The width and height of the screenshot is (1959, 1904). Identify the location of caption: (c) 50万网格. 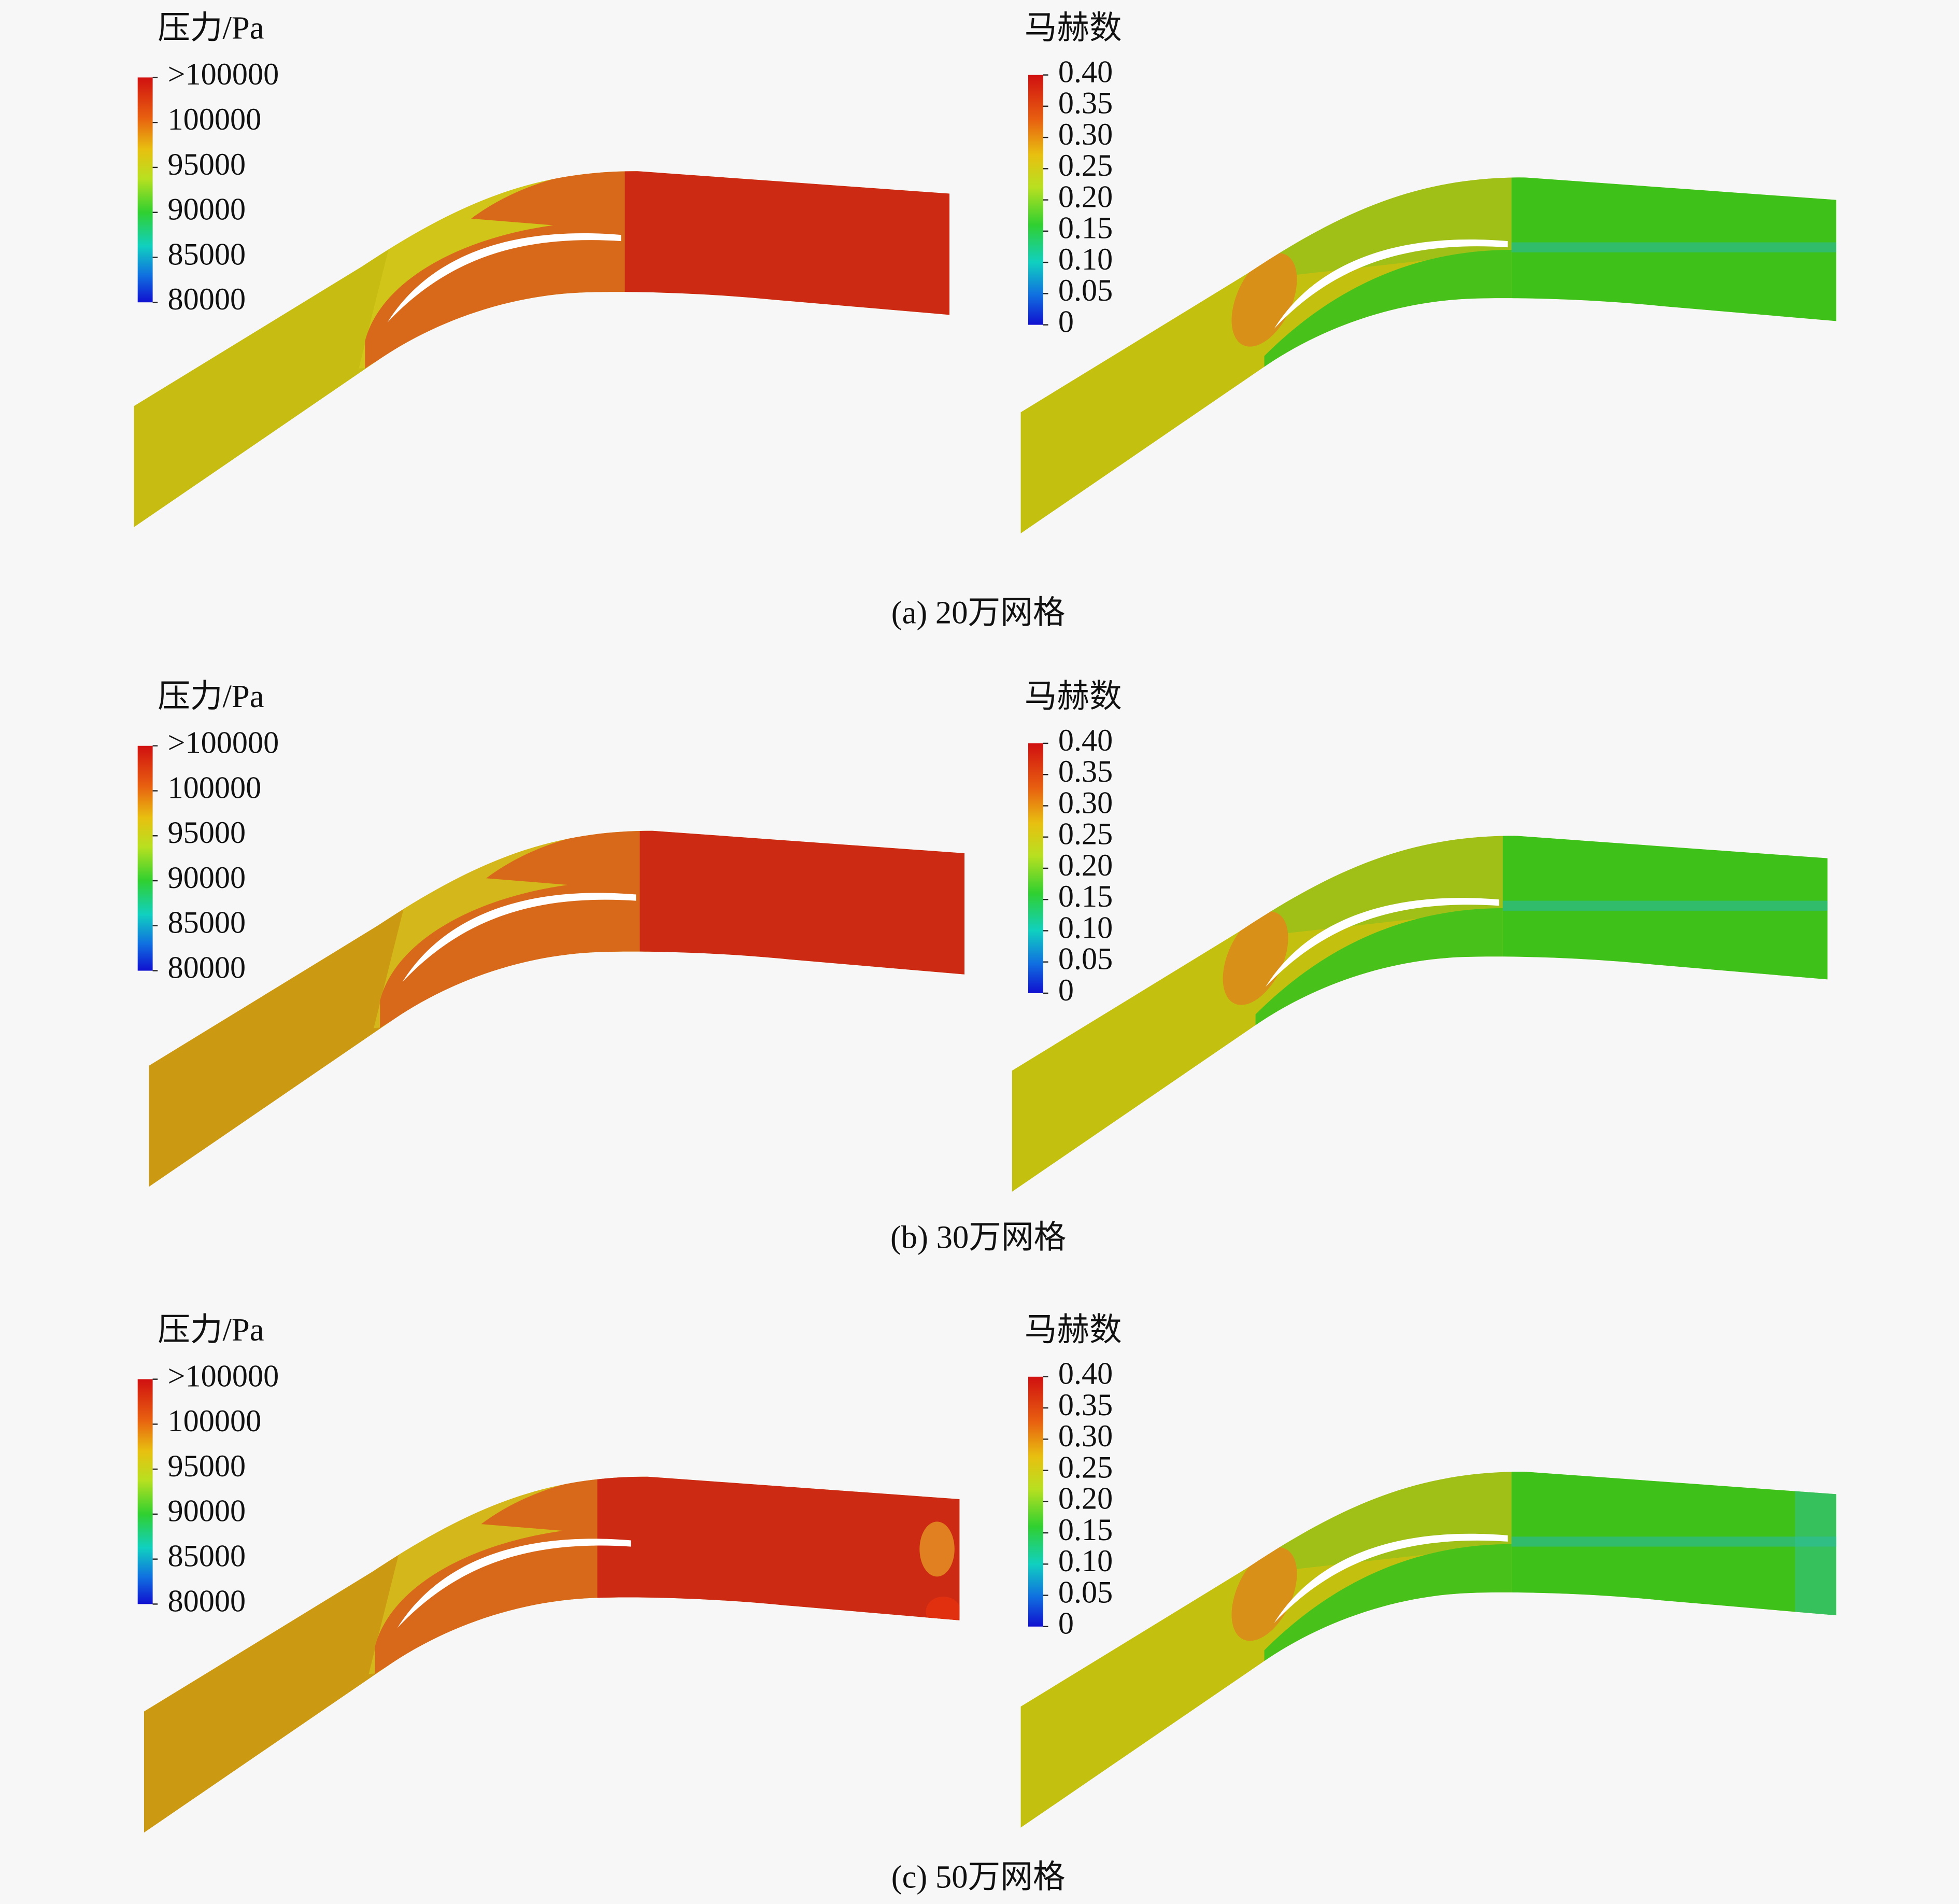
(979, 1876).